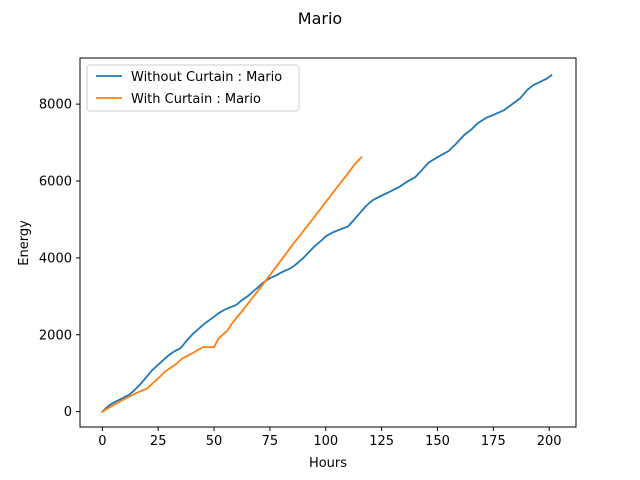  Describe the element at coordinates (328, 463) in the screenshot. I see `x-axis-label: Hours` at that location.